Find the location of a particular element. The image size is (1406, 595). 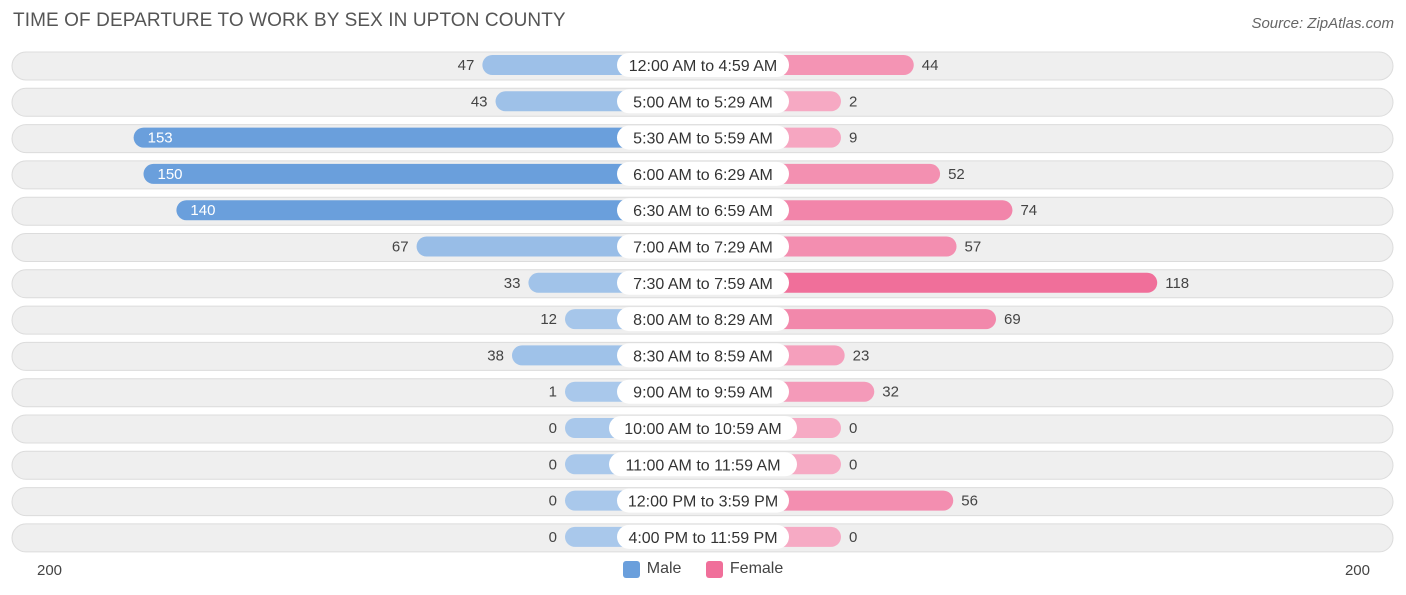

male-value-label: 1 is located at coordinates (553, 392).